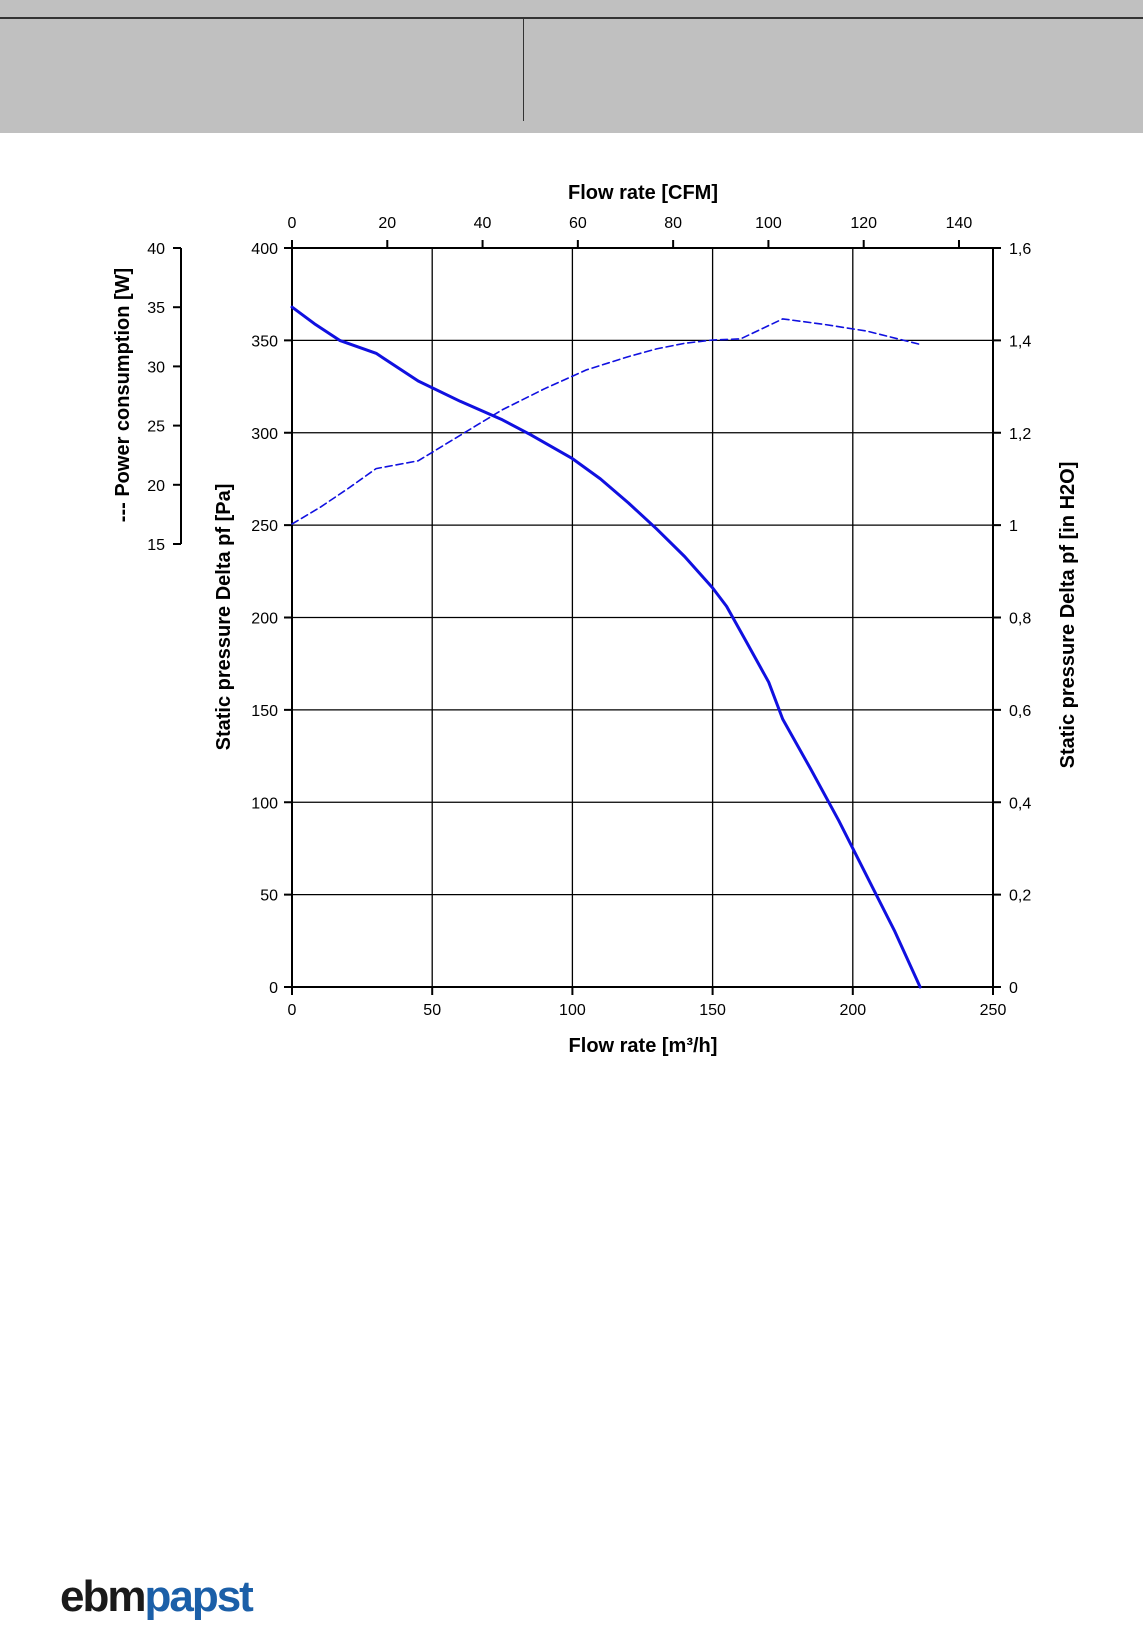  I want to click on x-top-tick-label-120: 120, so click(863, 223).